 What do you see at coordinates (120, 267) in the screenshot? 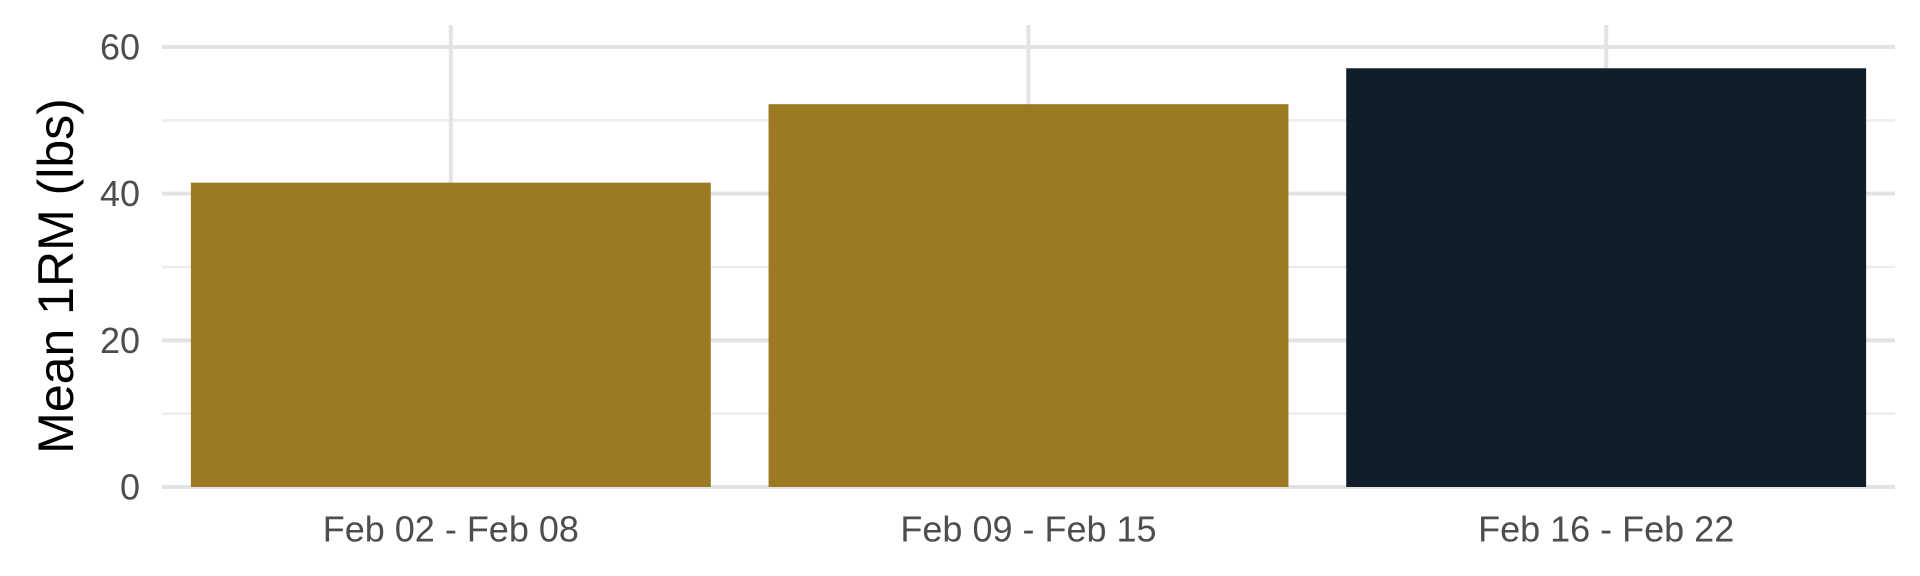
I see `y-axis-ticks: 0 20 40 60` at bounding box center [120, 267].